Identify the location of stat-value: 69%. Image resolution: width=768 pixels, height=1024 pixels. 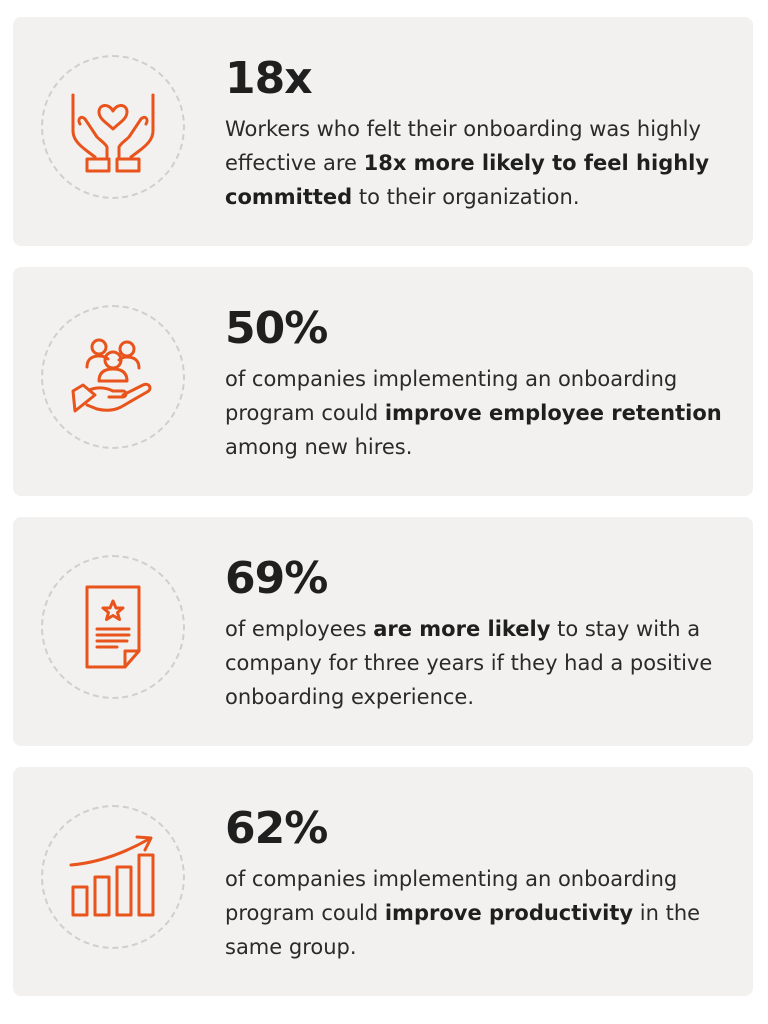
(276, 578).